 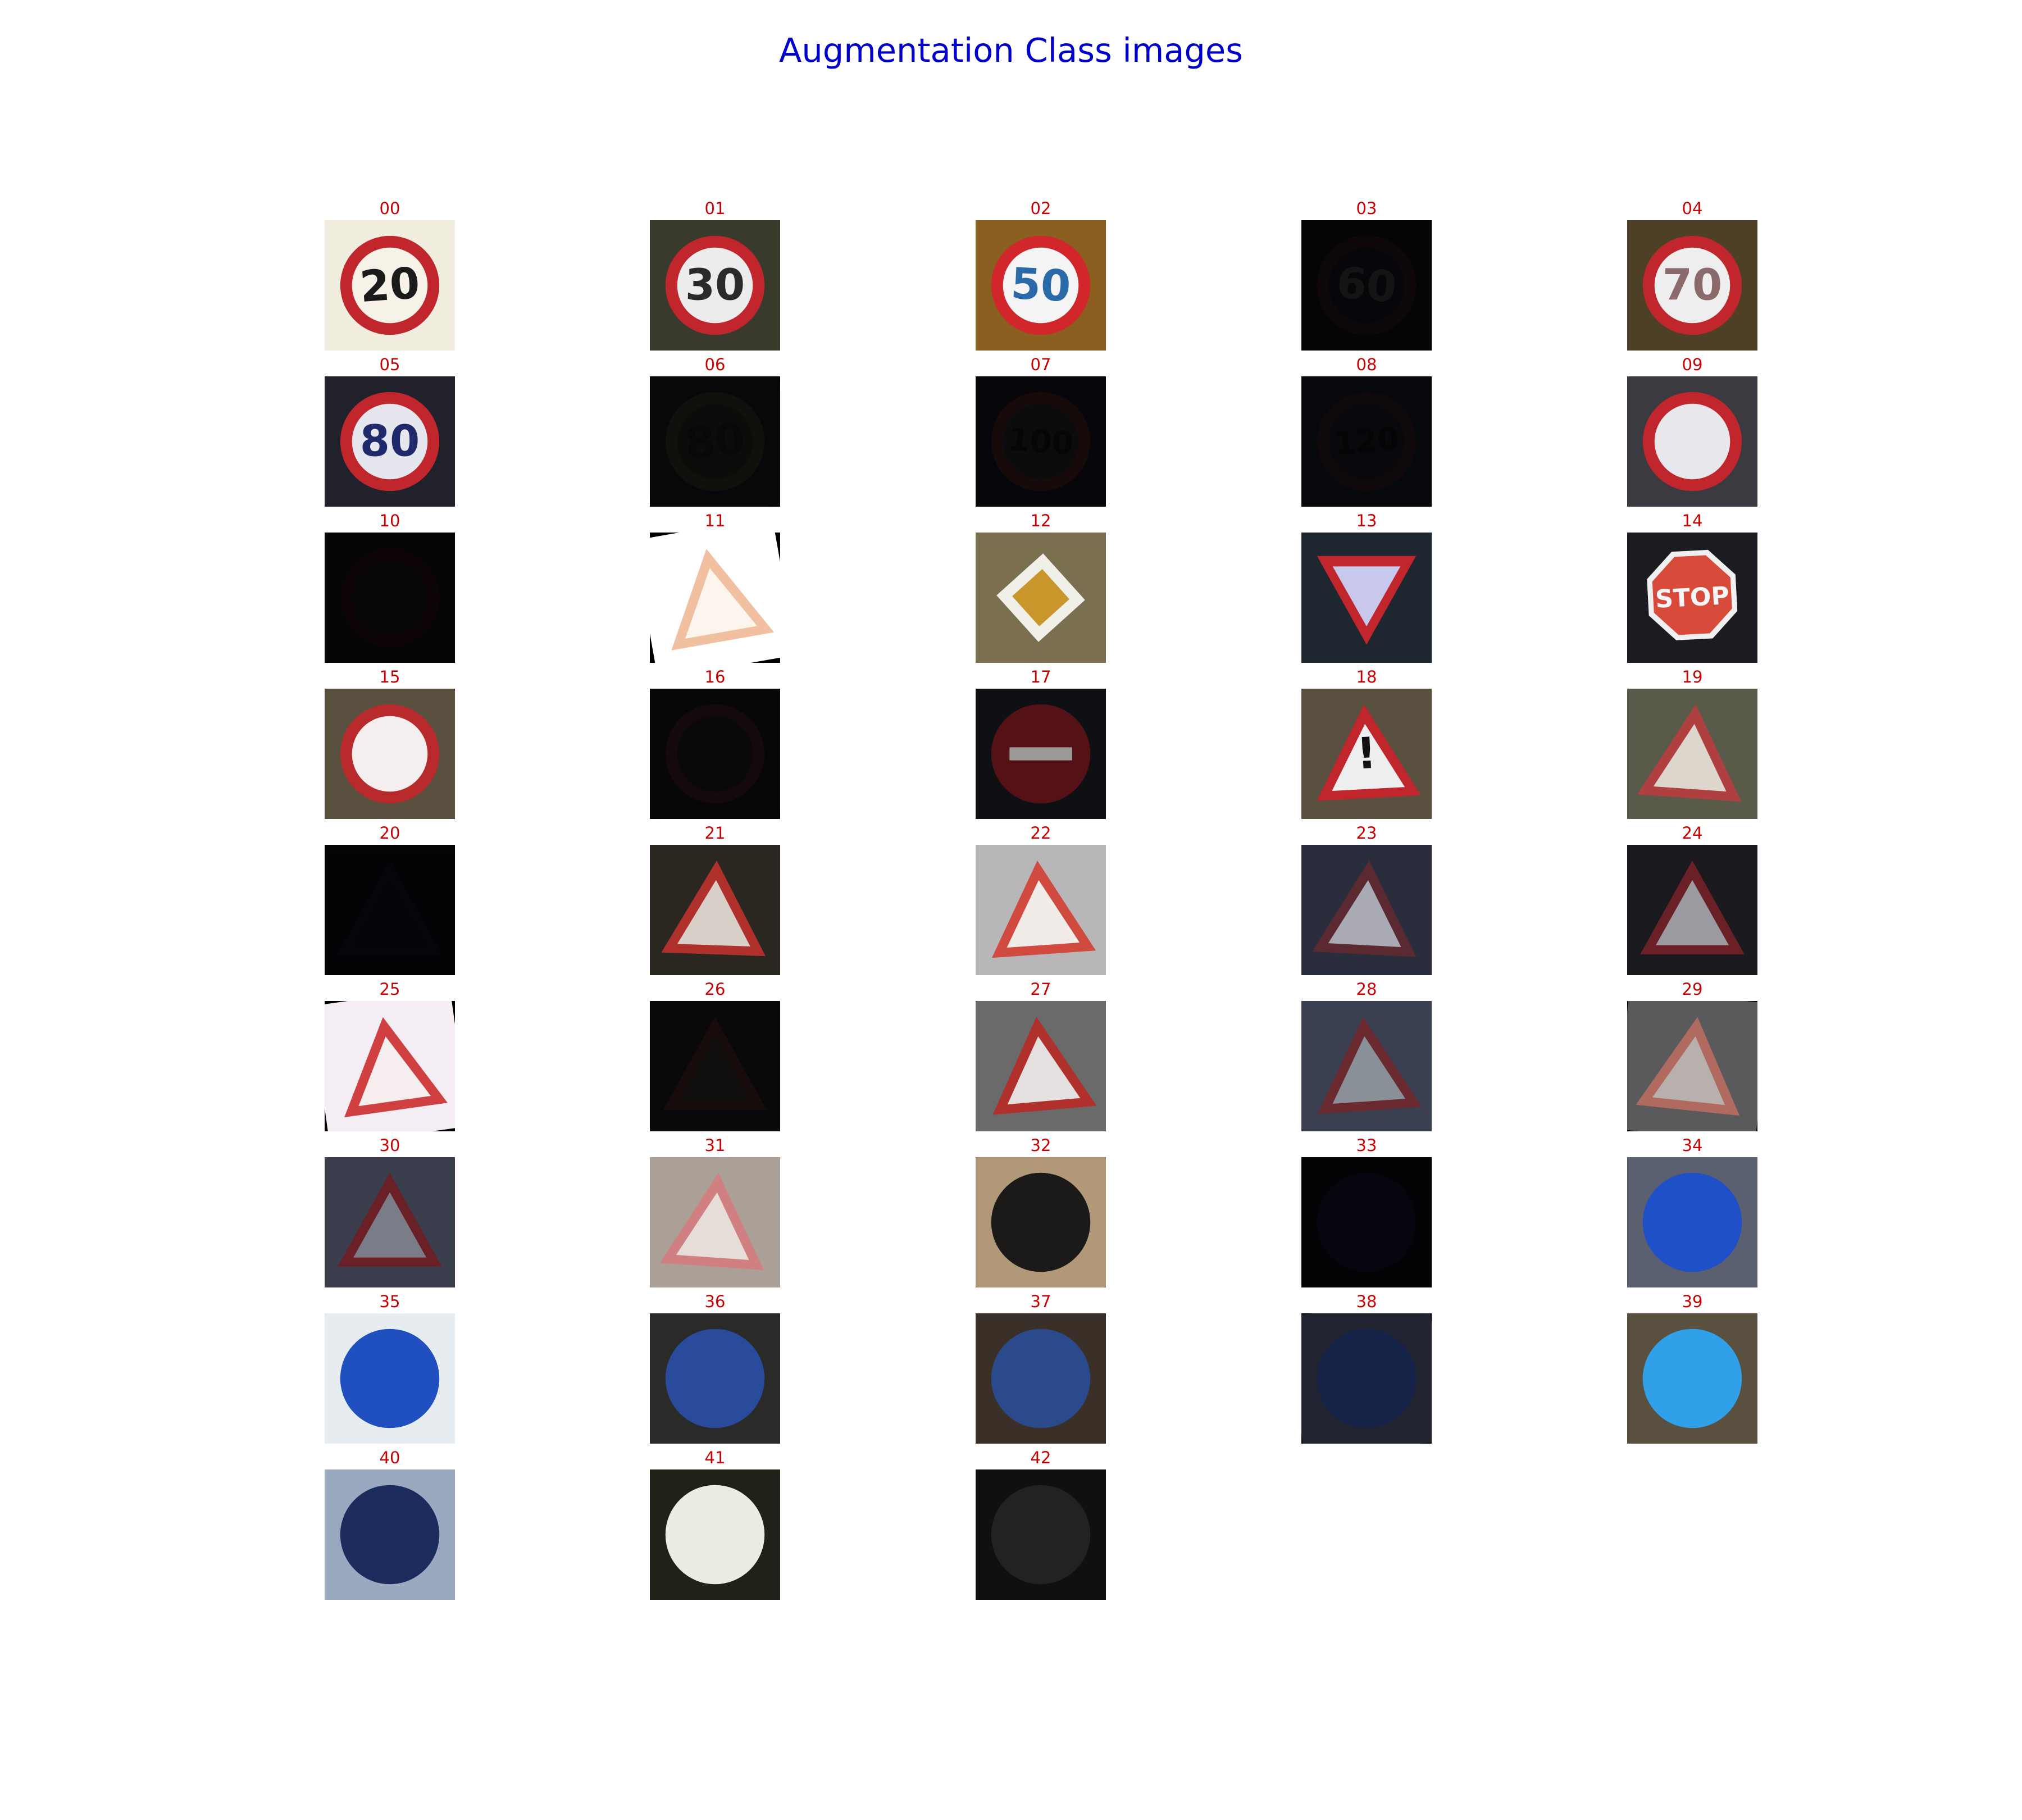 What do you see at coordinates (1041, 441) in the screenshot?
I see `sign-image-07: 100` at bounding box center [1041, 441].